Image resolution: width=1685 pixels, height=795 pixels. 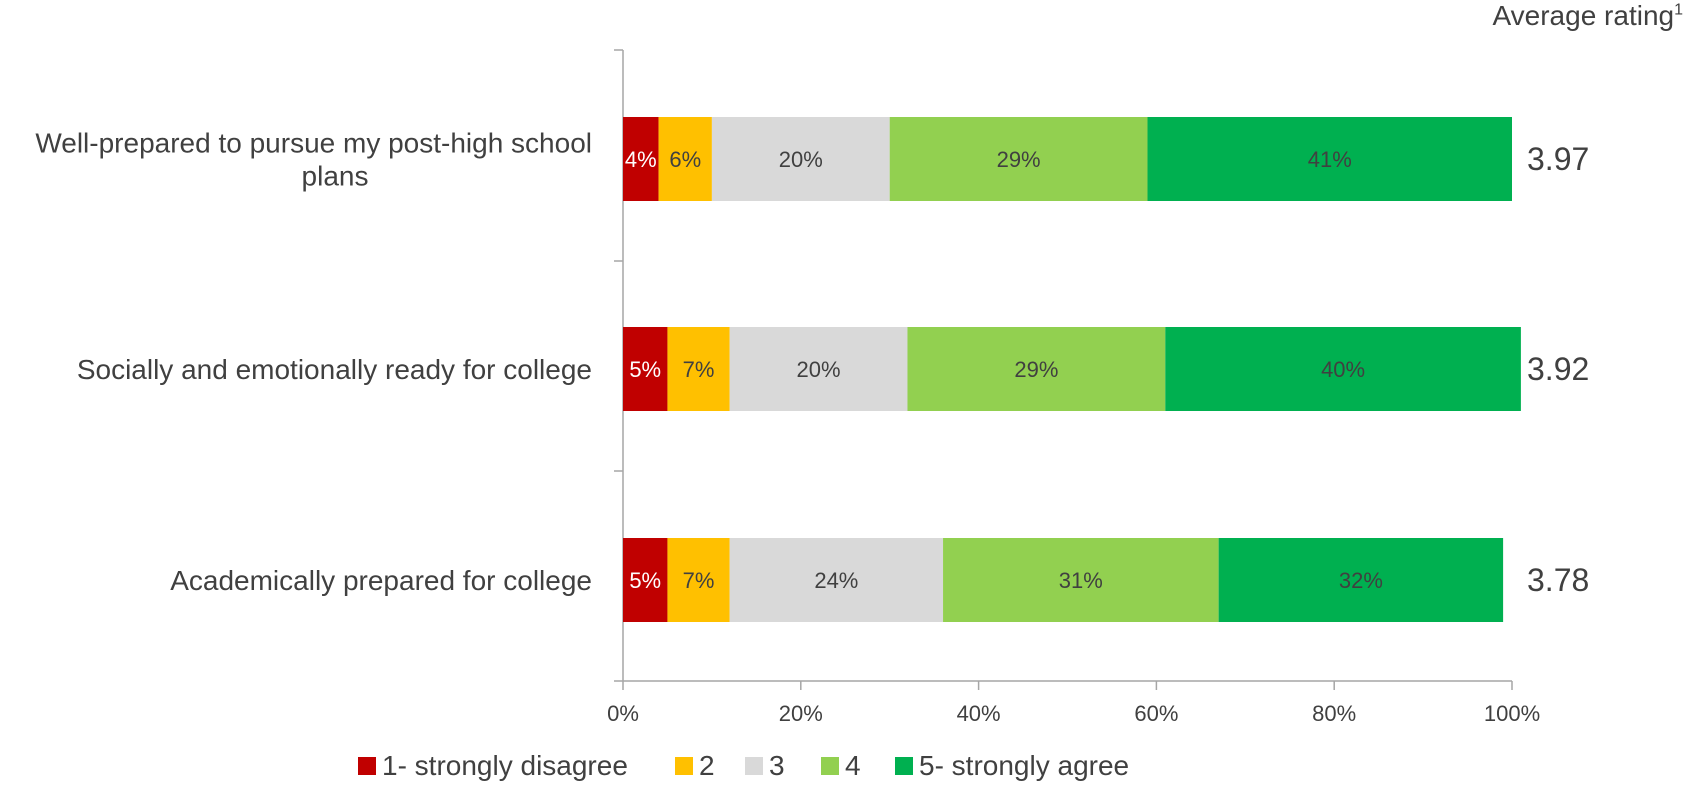 I want to click on data-label: 41%, so click(x=1330, y=159).